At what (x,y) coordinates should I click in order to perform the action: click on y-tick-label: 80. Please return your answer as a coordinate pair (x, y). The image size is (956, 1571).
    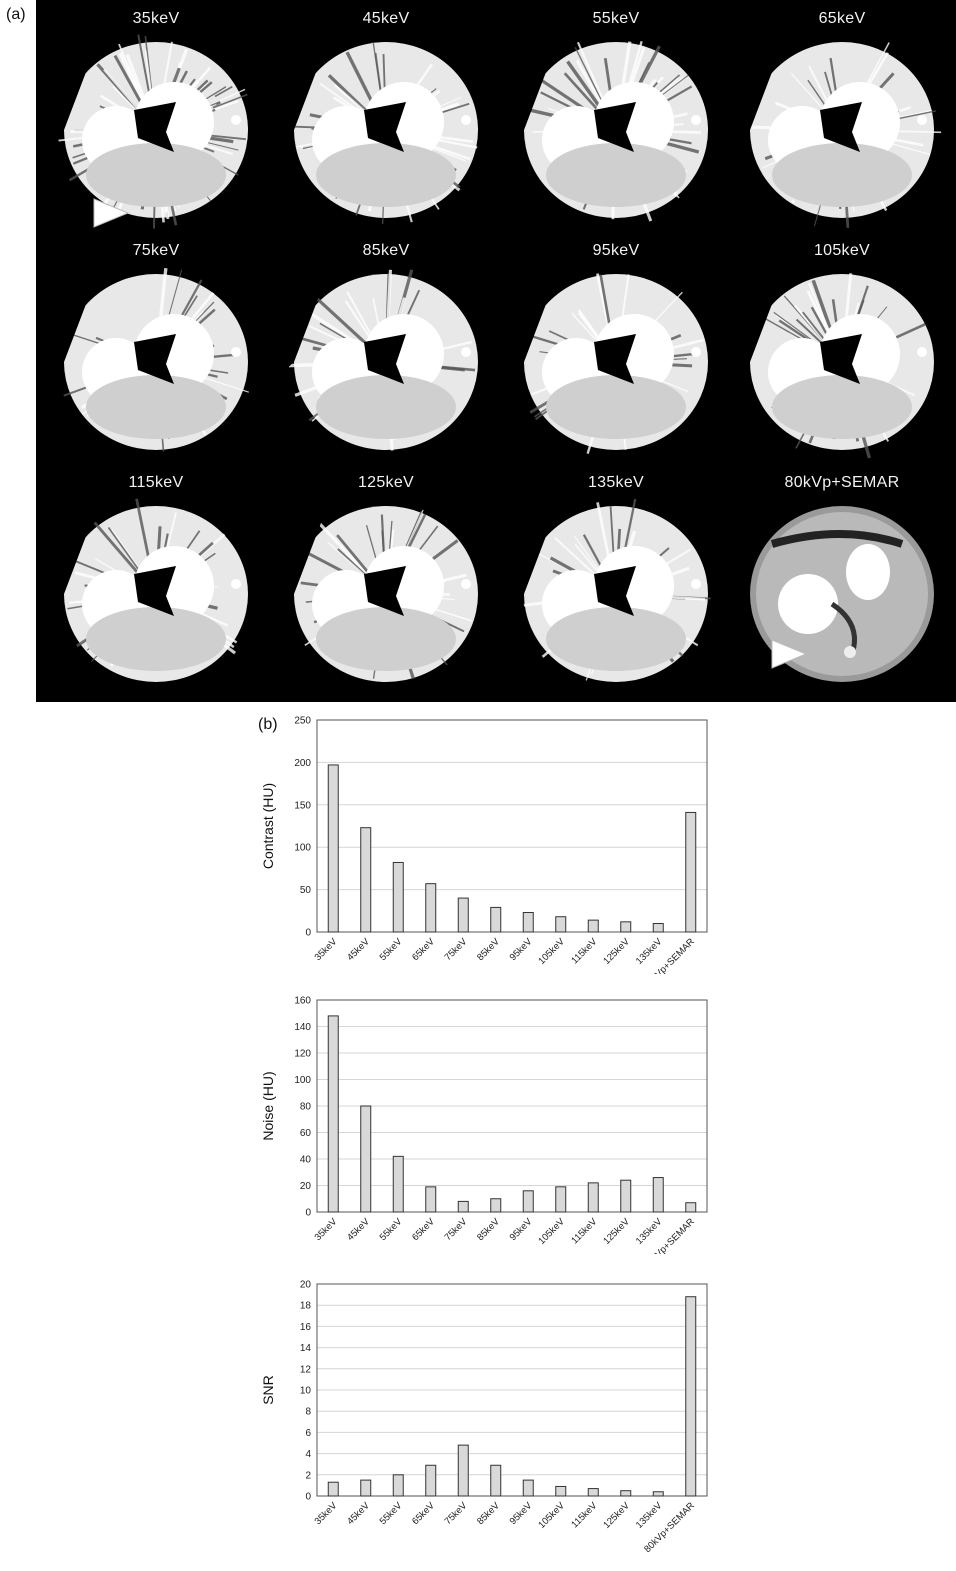
    Looking at the image, I should click on (306, 1107).